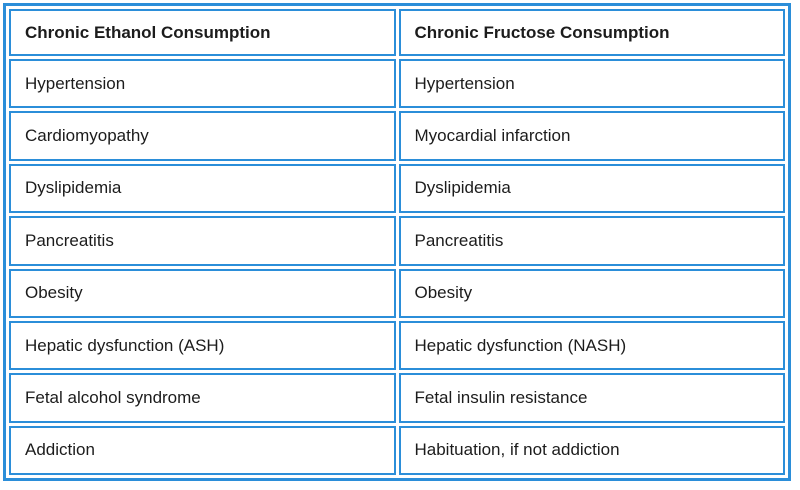 This screenshot has width=800, height=490. What do you see at coordinates (591, 188) in the screenshot?
I see `fructose-cell: Dyslipidemia` at bounding box center [591, 188].